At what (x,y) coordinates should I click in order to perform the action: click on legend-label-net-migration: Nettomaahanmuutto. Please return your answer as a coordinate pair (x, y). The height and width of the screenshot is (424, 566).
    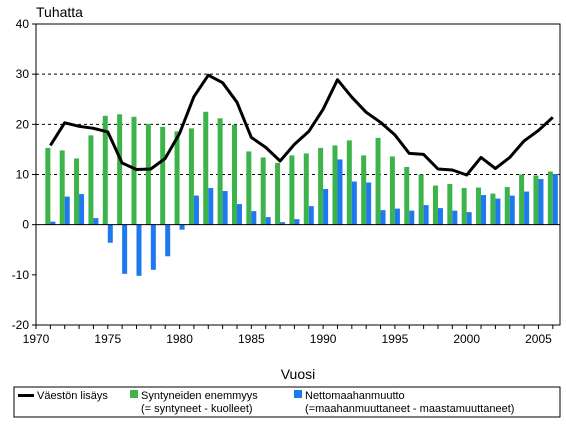
    Looking at the image, I should click on (355, 396).